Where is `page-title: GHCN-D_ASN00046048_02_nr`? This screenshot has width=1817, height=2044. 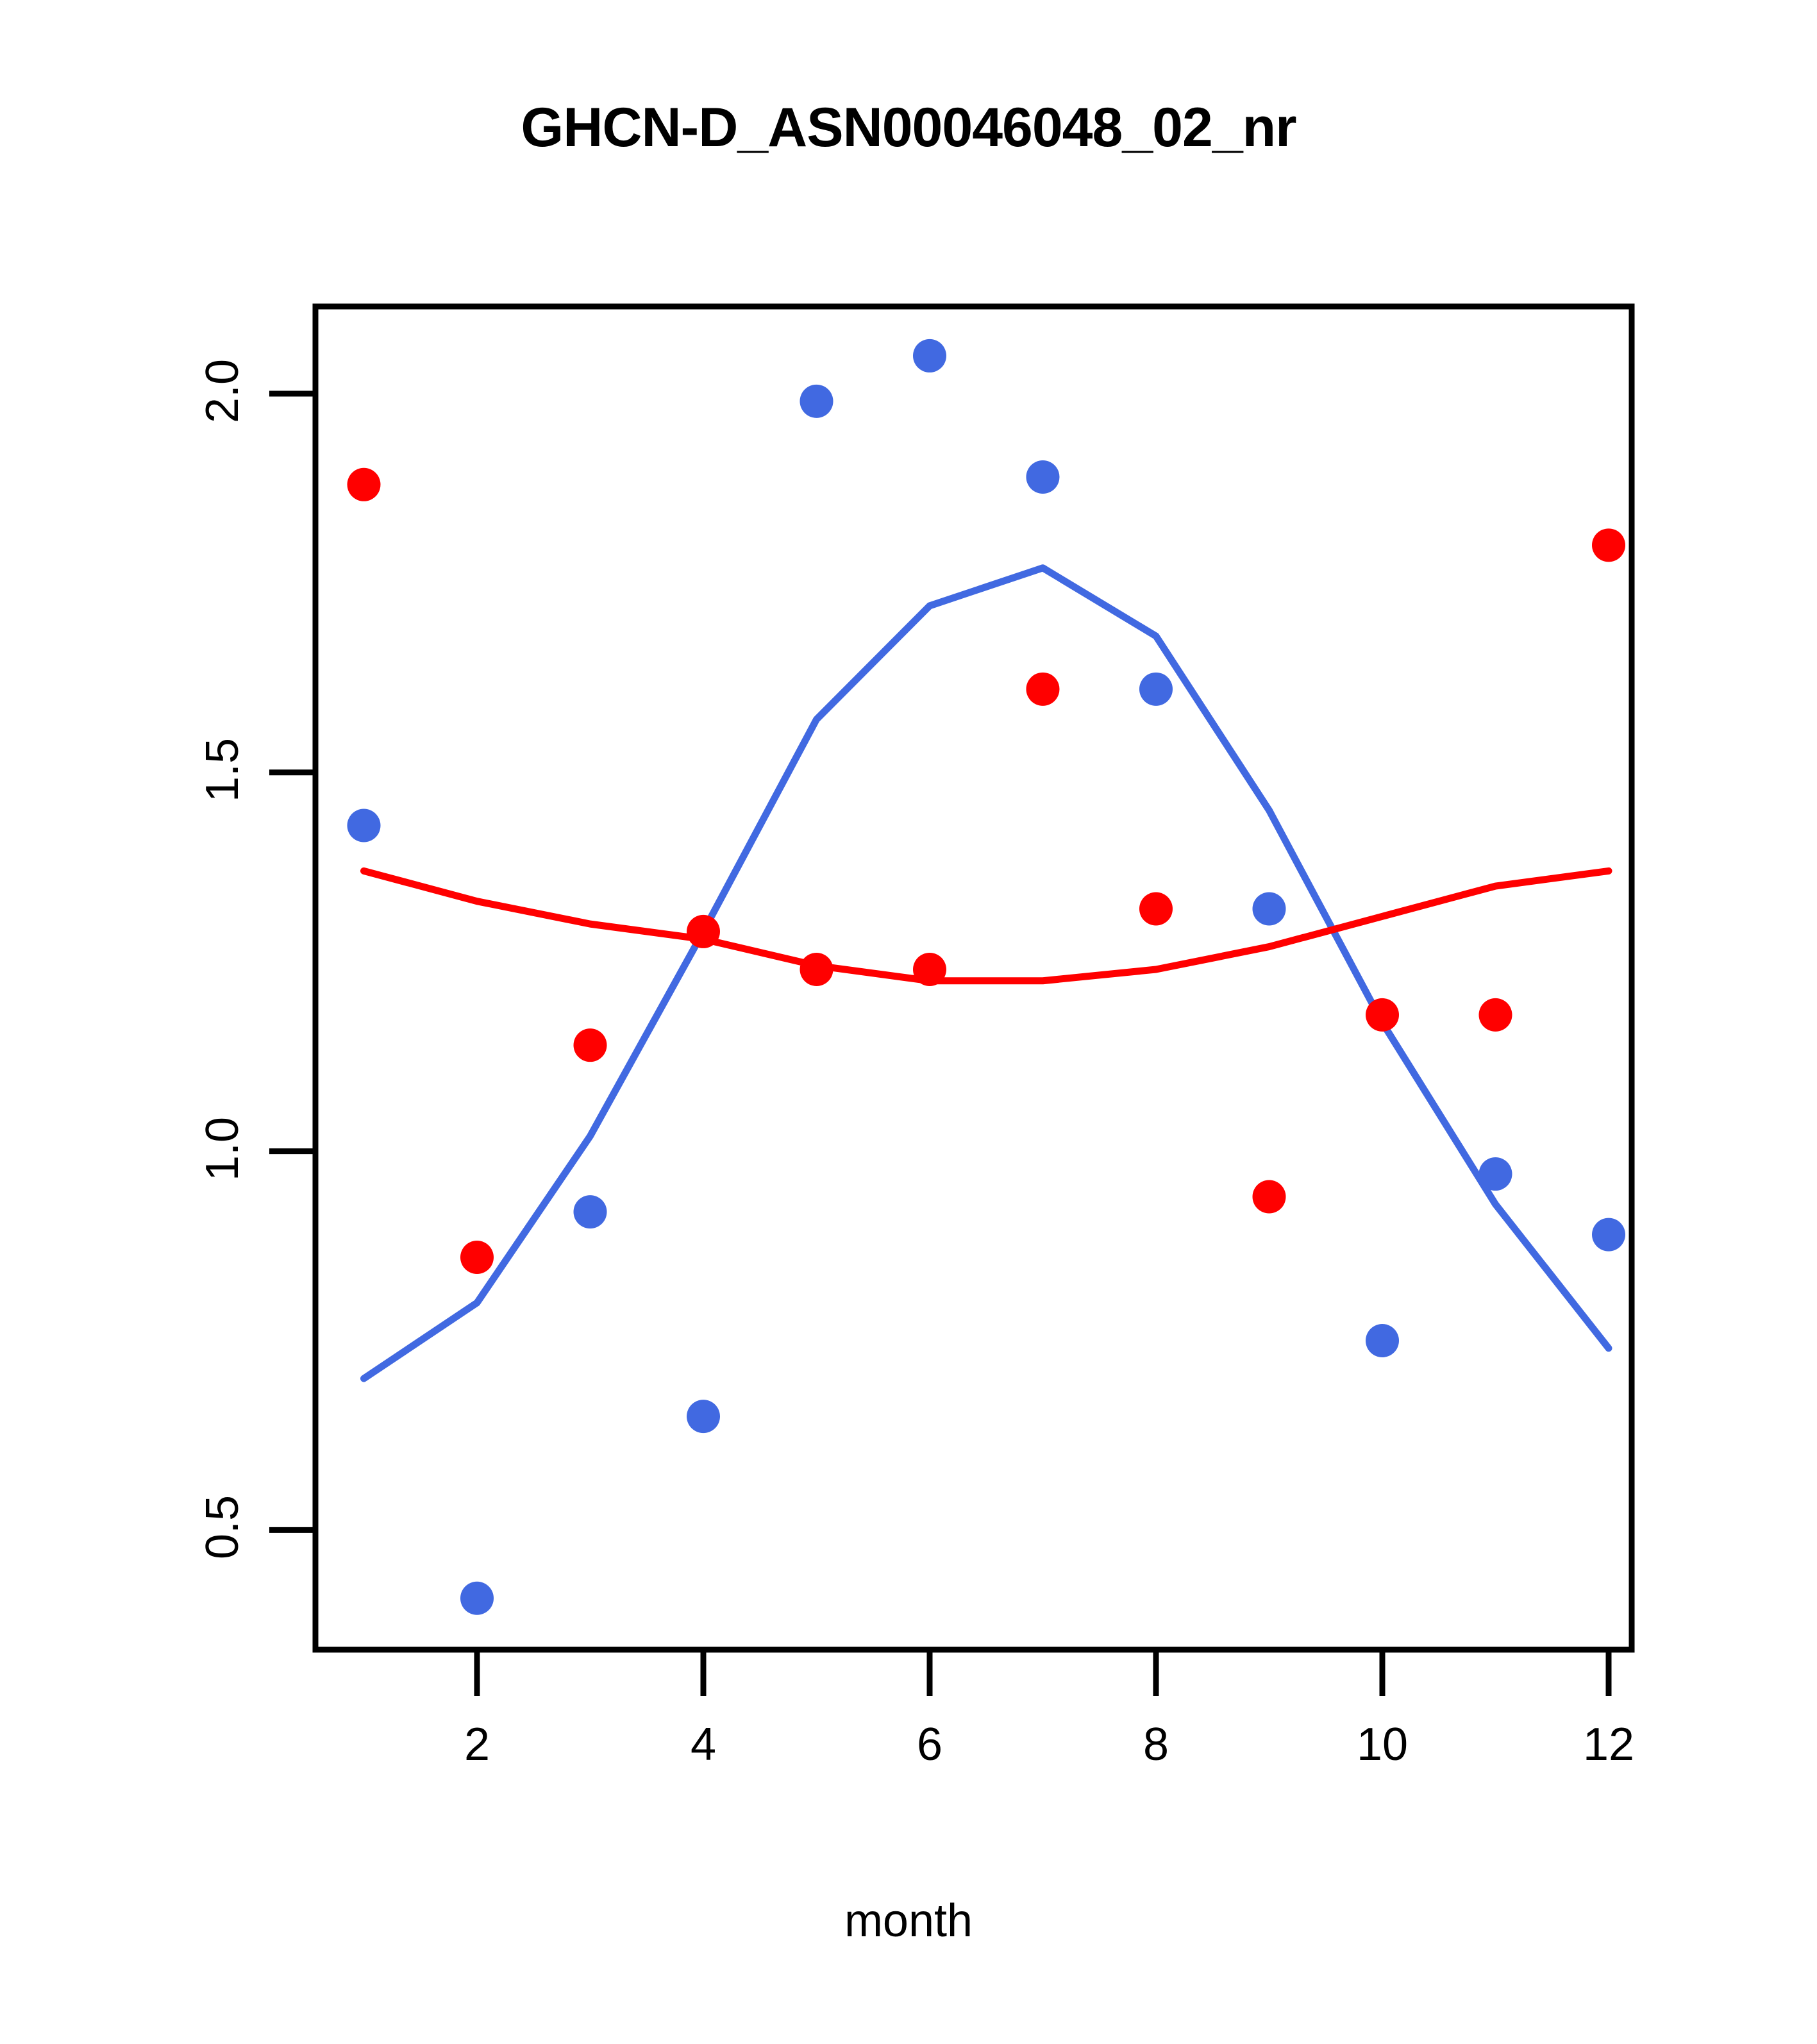 page-title: GHCN-D_ASN00046048_02_nr is located at coordinates (908, 128).